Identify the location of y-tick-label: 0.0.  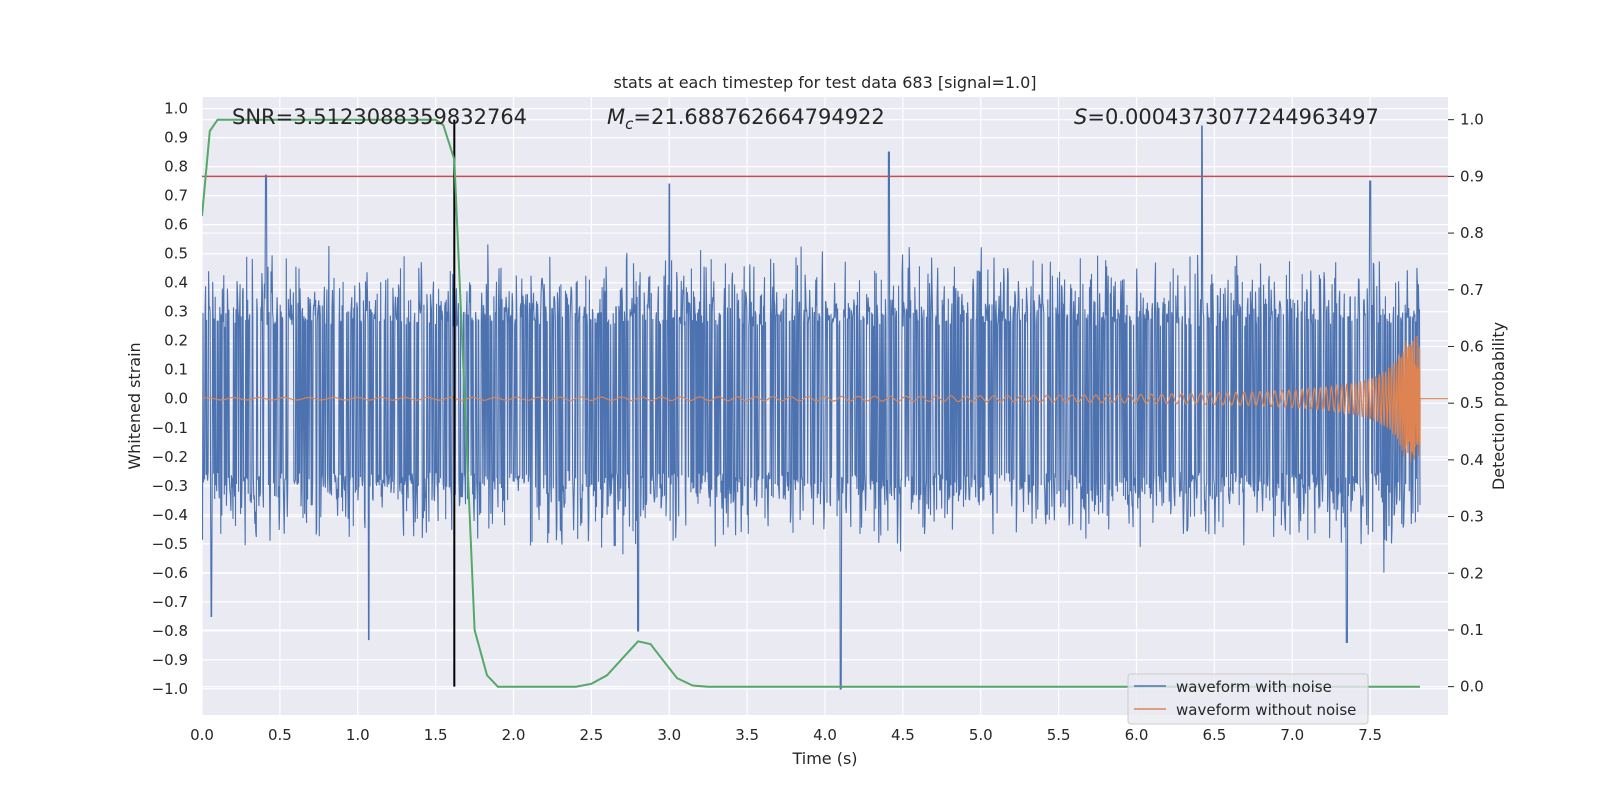
(176, 399).